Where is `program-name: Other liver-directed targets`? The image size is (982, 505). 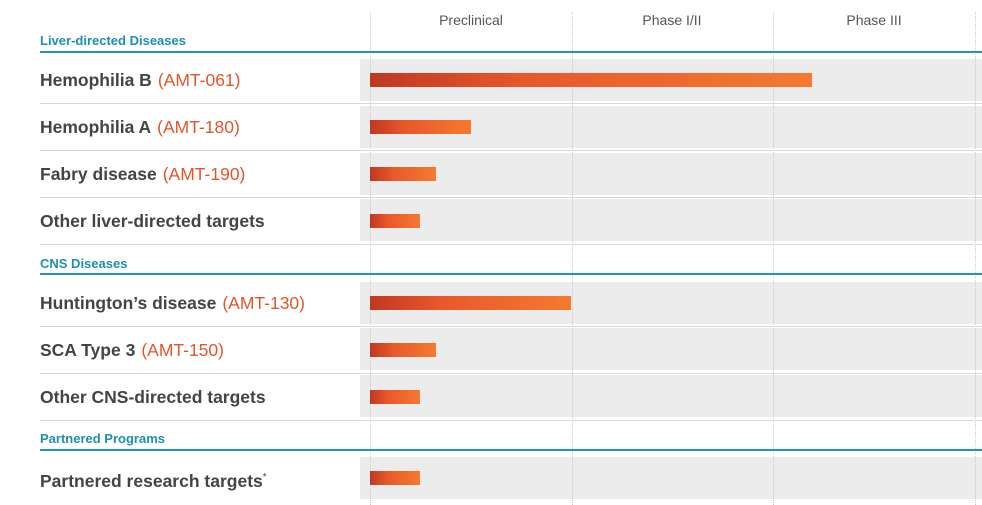
program-name: Other liver-directed targets is located at coordinates (152, 221).